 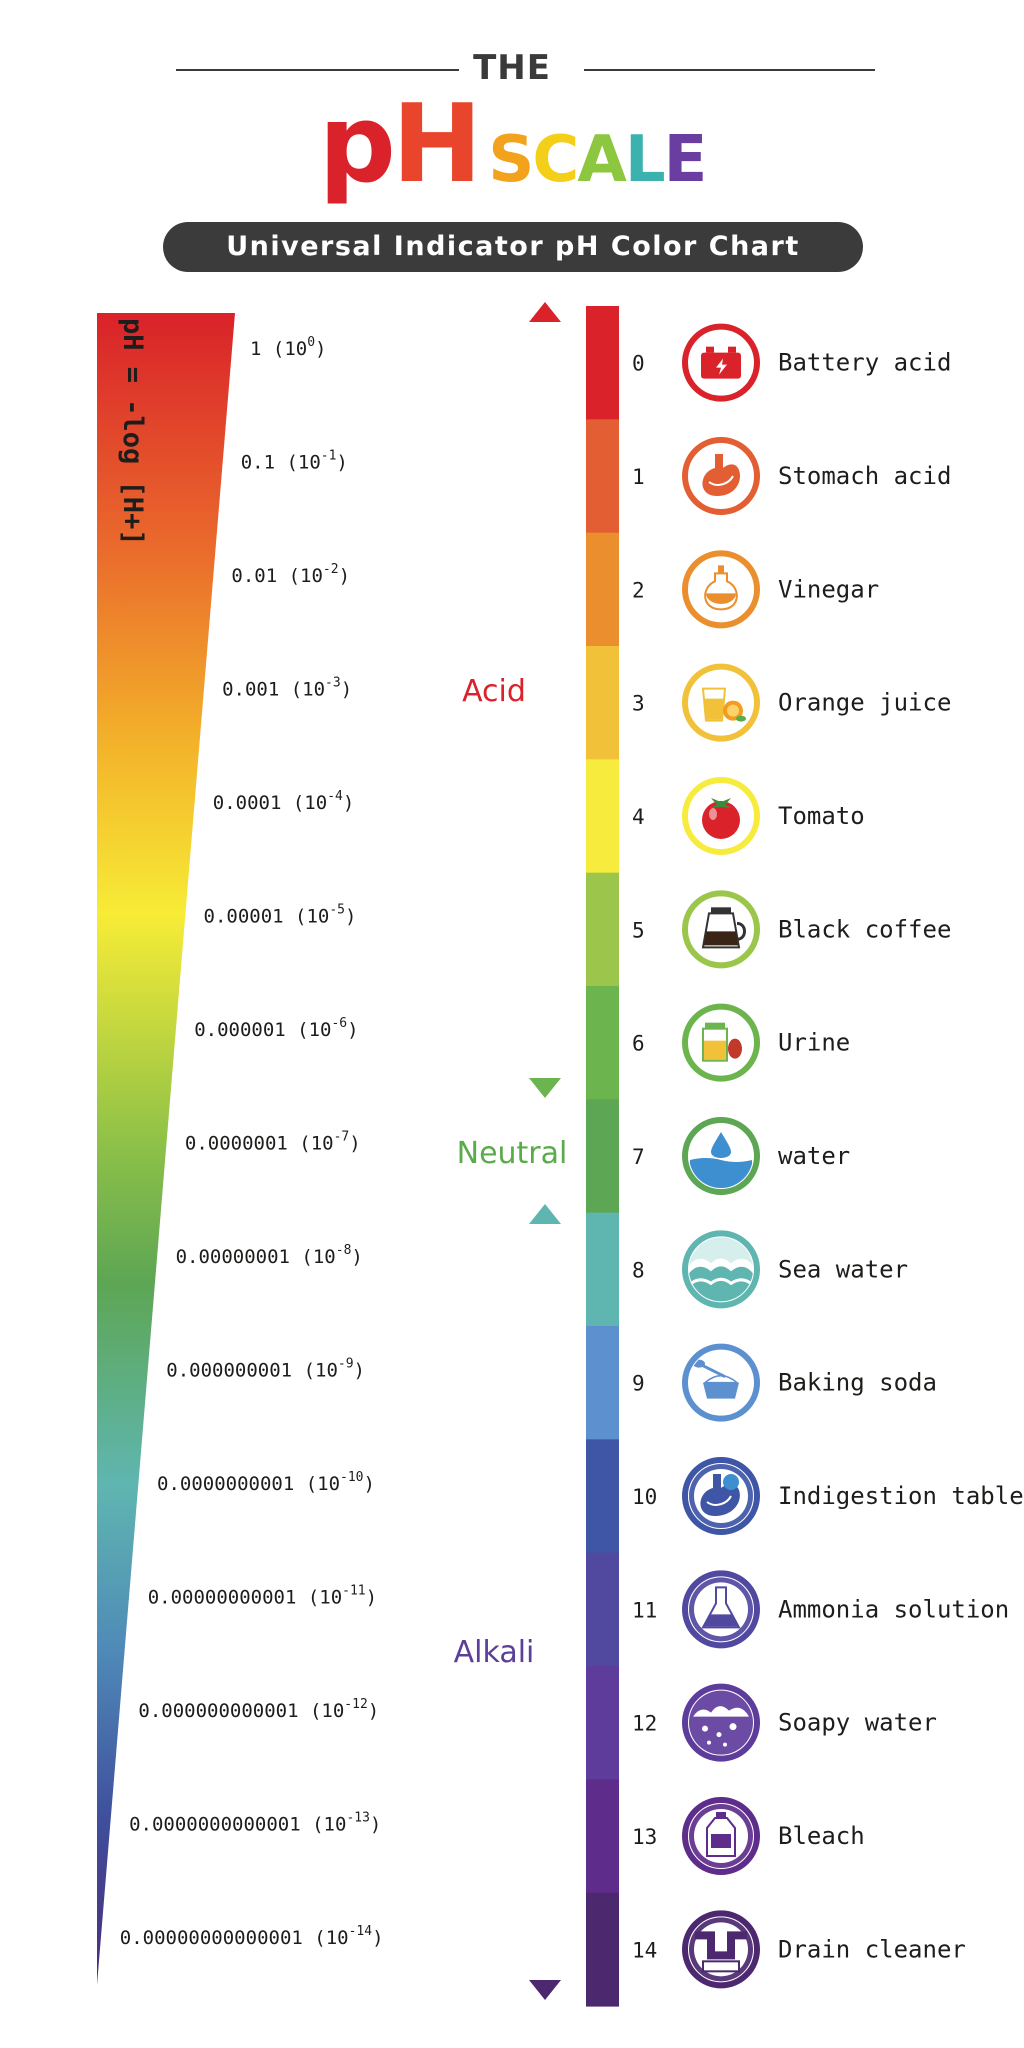 I want to click on example-label: Black coffee, so click(x=864, y=929).